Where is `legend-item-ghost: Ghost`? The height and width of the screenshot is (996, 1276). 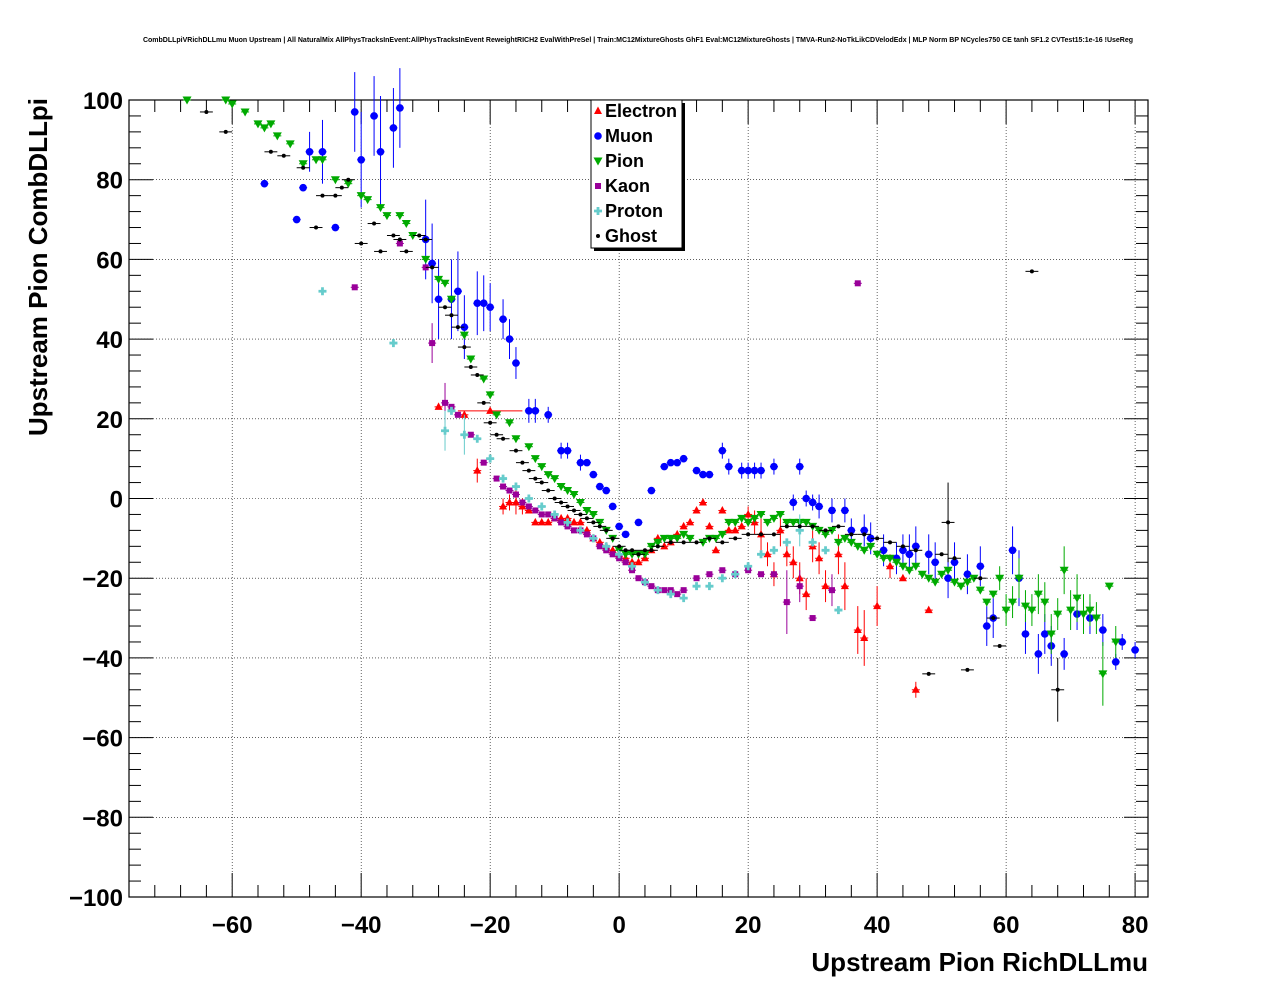 legend-item-ghost: Ghost is located at coordinates (626, 236).